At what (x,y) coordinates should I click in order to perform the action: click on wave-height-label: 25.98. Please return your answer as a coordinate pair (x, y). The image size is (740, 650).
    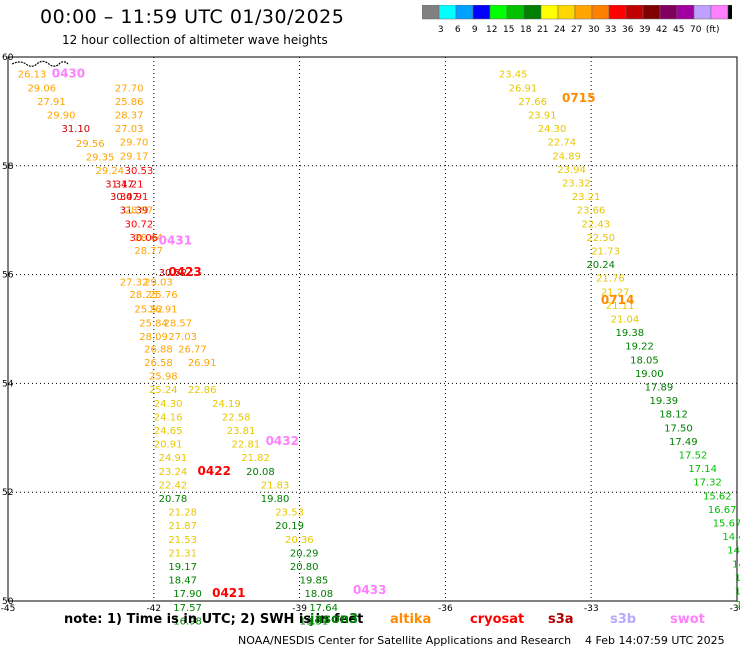
    Looking at the image, I should click on (163, 377).